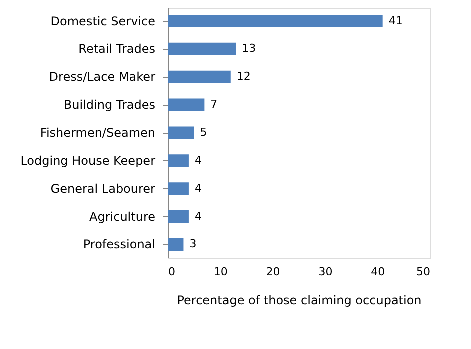 The height and width of the screenshot is (349, 471). What do you see at coordinates (273, 272) in the screenshot?
I see `x-tick-label: 20` at bounding box center [273, 272].